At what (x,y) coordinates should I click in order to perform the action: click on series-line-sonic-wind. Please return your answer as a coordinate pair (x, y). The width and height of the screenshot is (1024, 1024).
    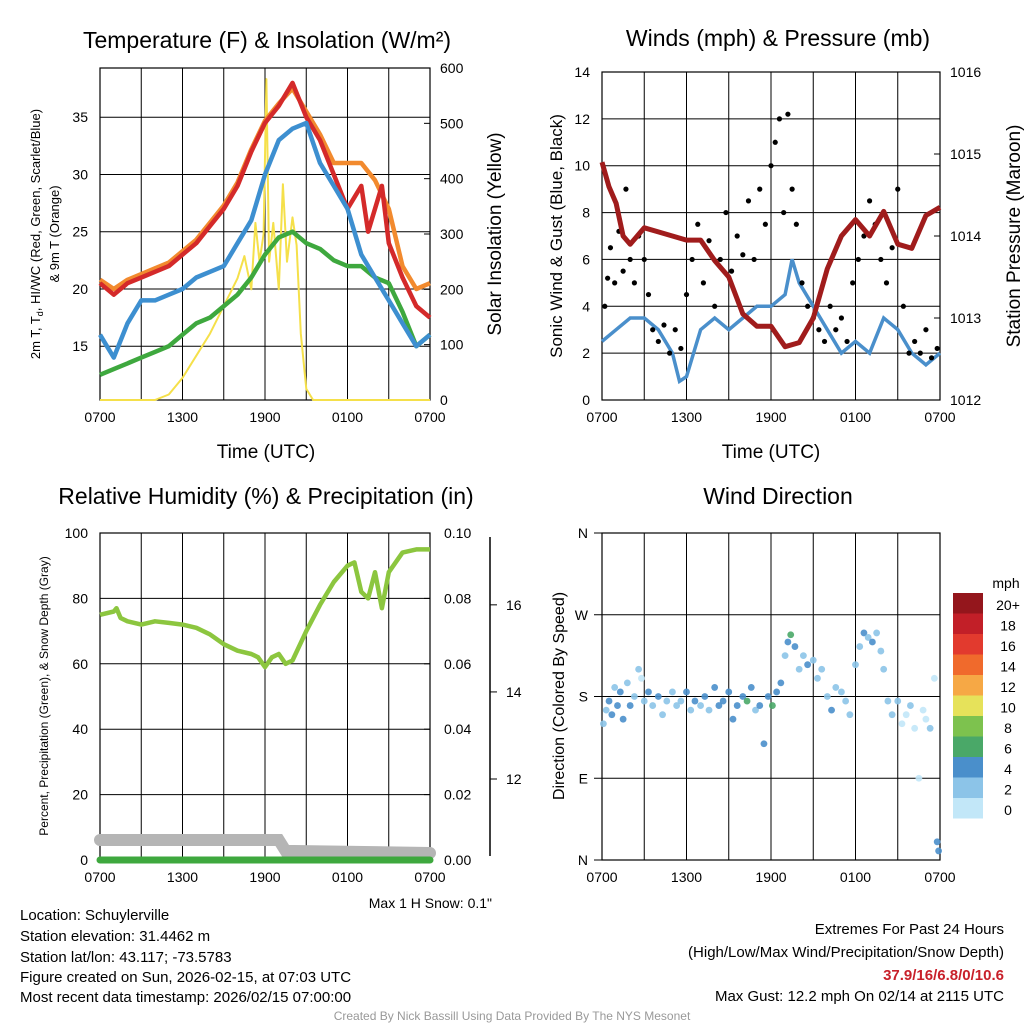
    Looking at the image, I should click on (771, 321).